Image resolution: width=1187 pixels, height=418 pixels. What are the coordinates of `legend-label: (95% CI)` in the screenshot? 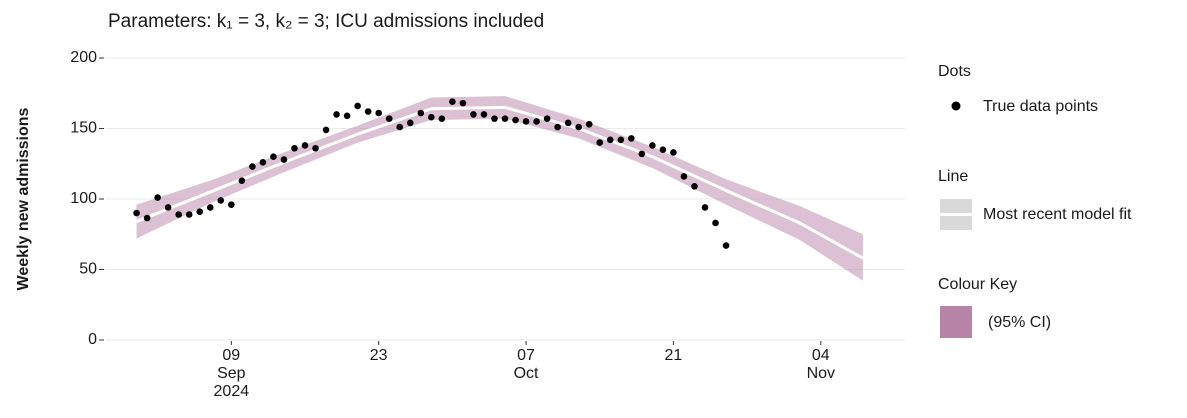 It's located at (1019, 322).